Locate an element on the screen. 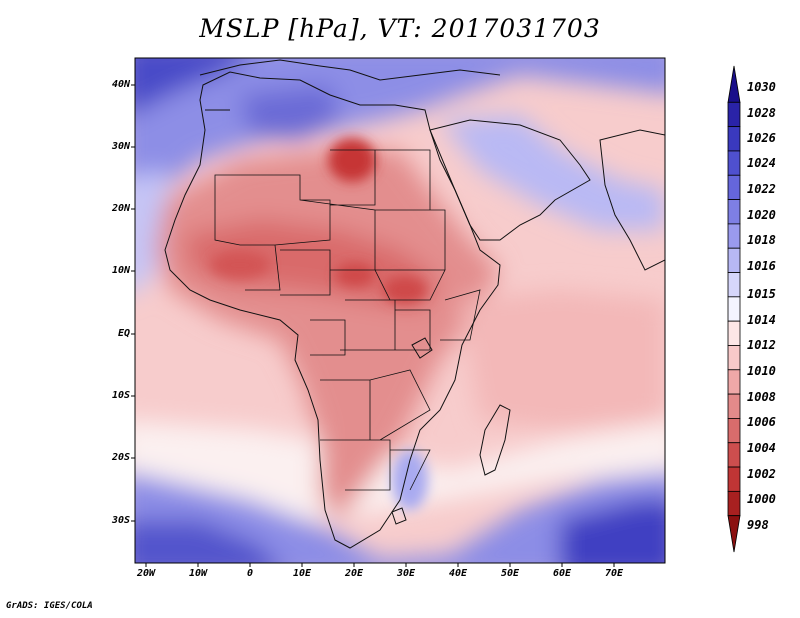  lat-label-10N: 10N is located at coordinates (120, 270).